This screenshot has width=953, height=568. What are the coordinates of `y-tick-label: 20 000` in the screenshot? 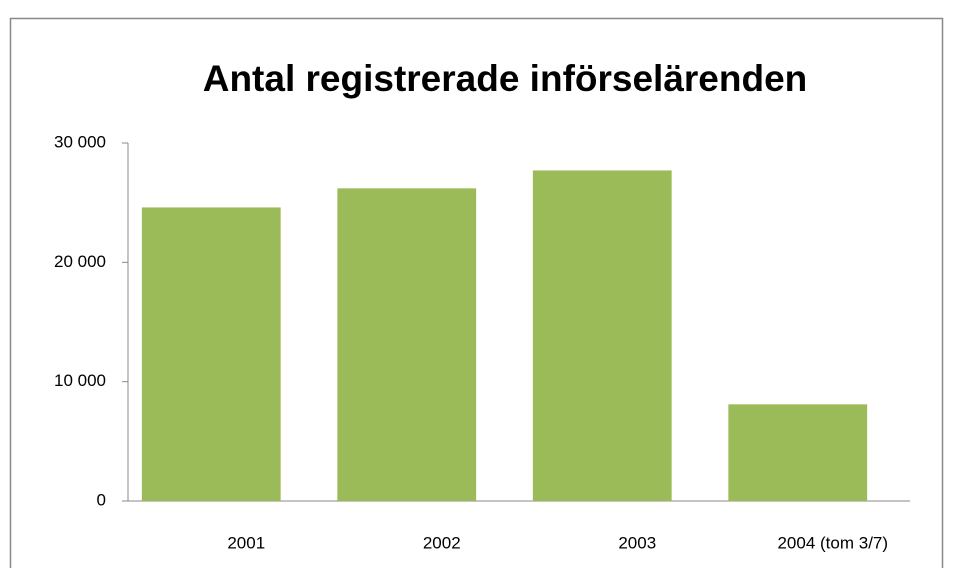 It's located at (80, 261).